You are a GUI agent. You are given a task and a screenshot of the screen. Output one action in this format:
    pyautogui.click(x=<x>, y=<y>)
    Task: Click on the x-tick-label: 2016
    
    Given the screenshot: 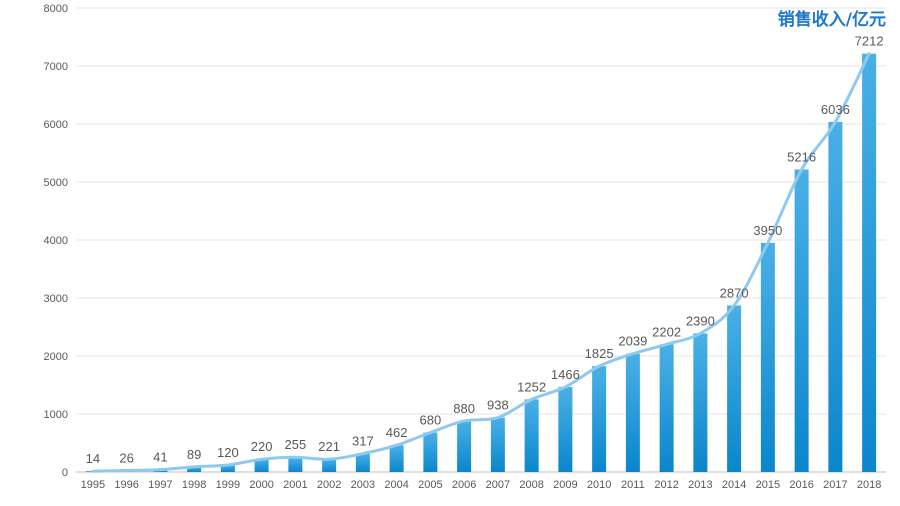 What is the action you would take?
    pyautogui.click(x=801, y=485)
    